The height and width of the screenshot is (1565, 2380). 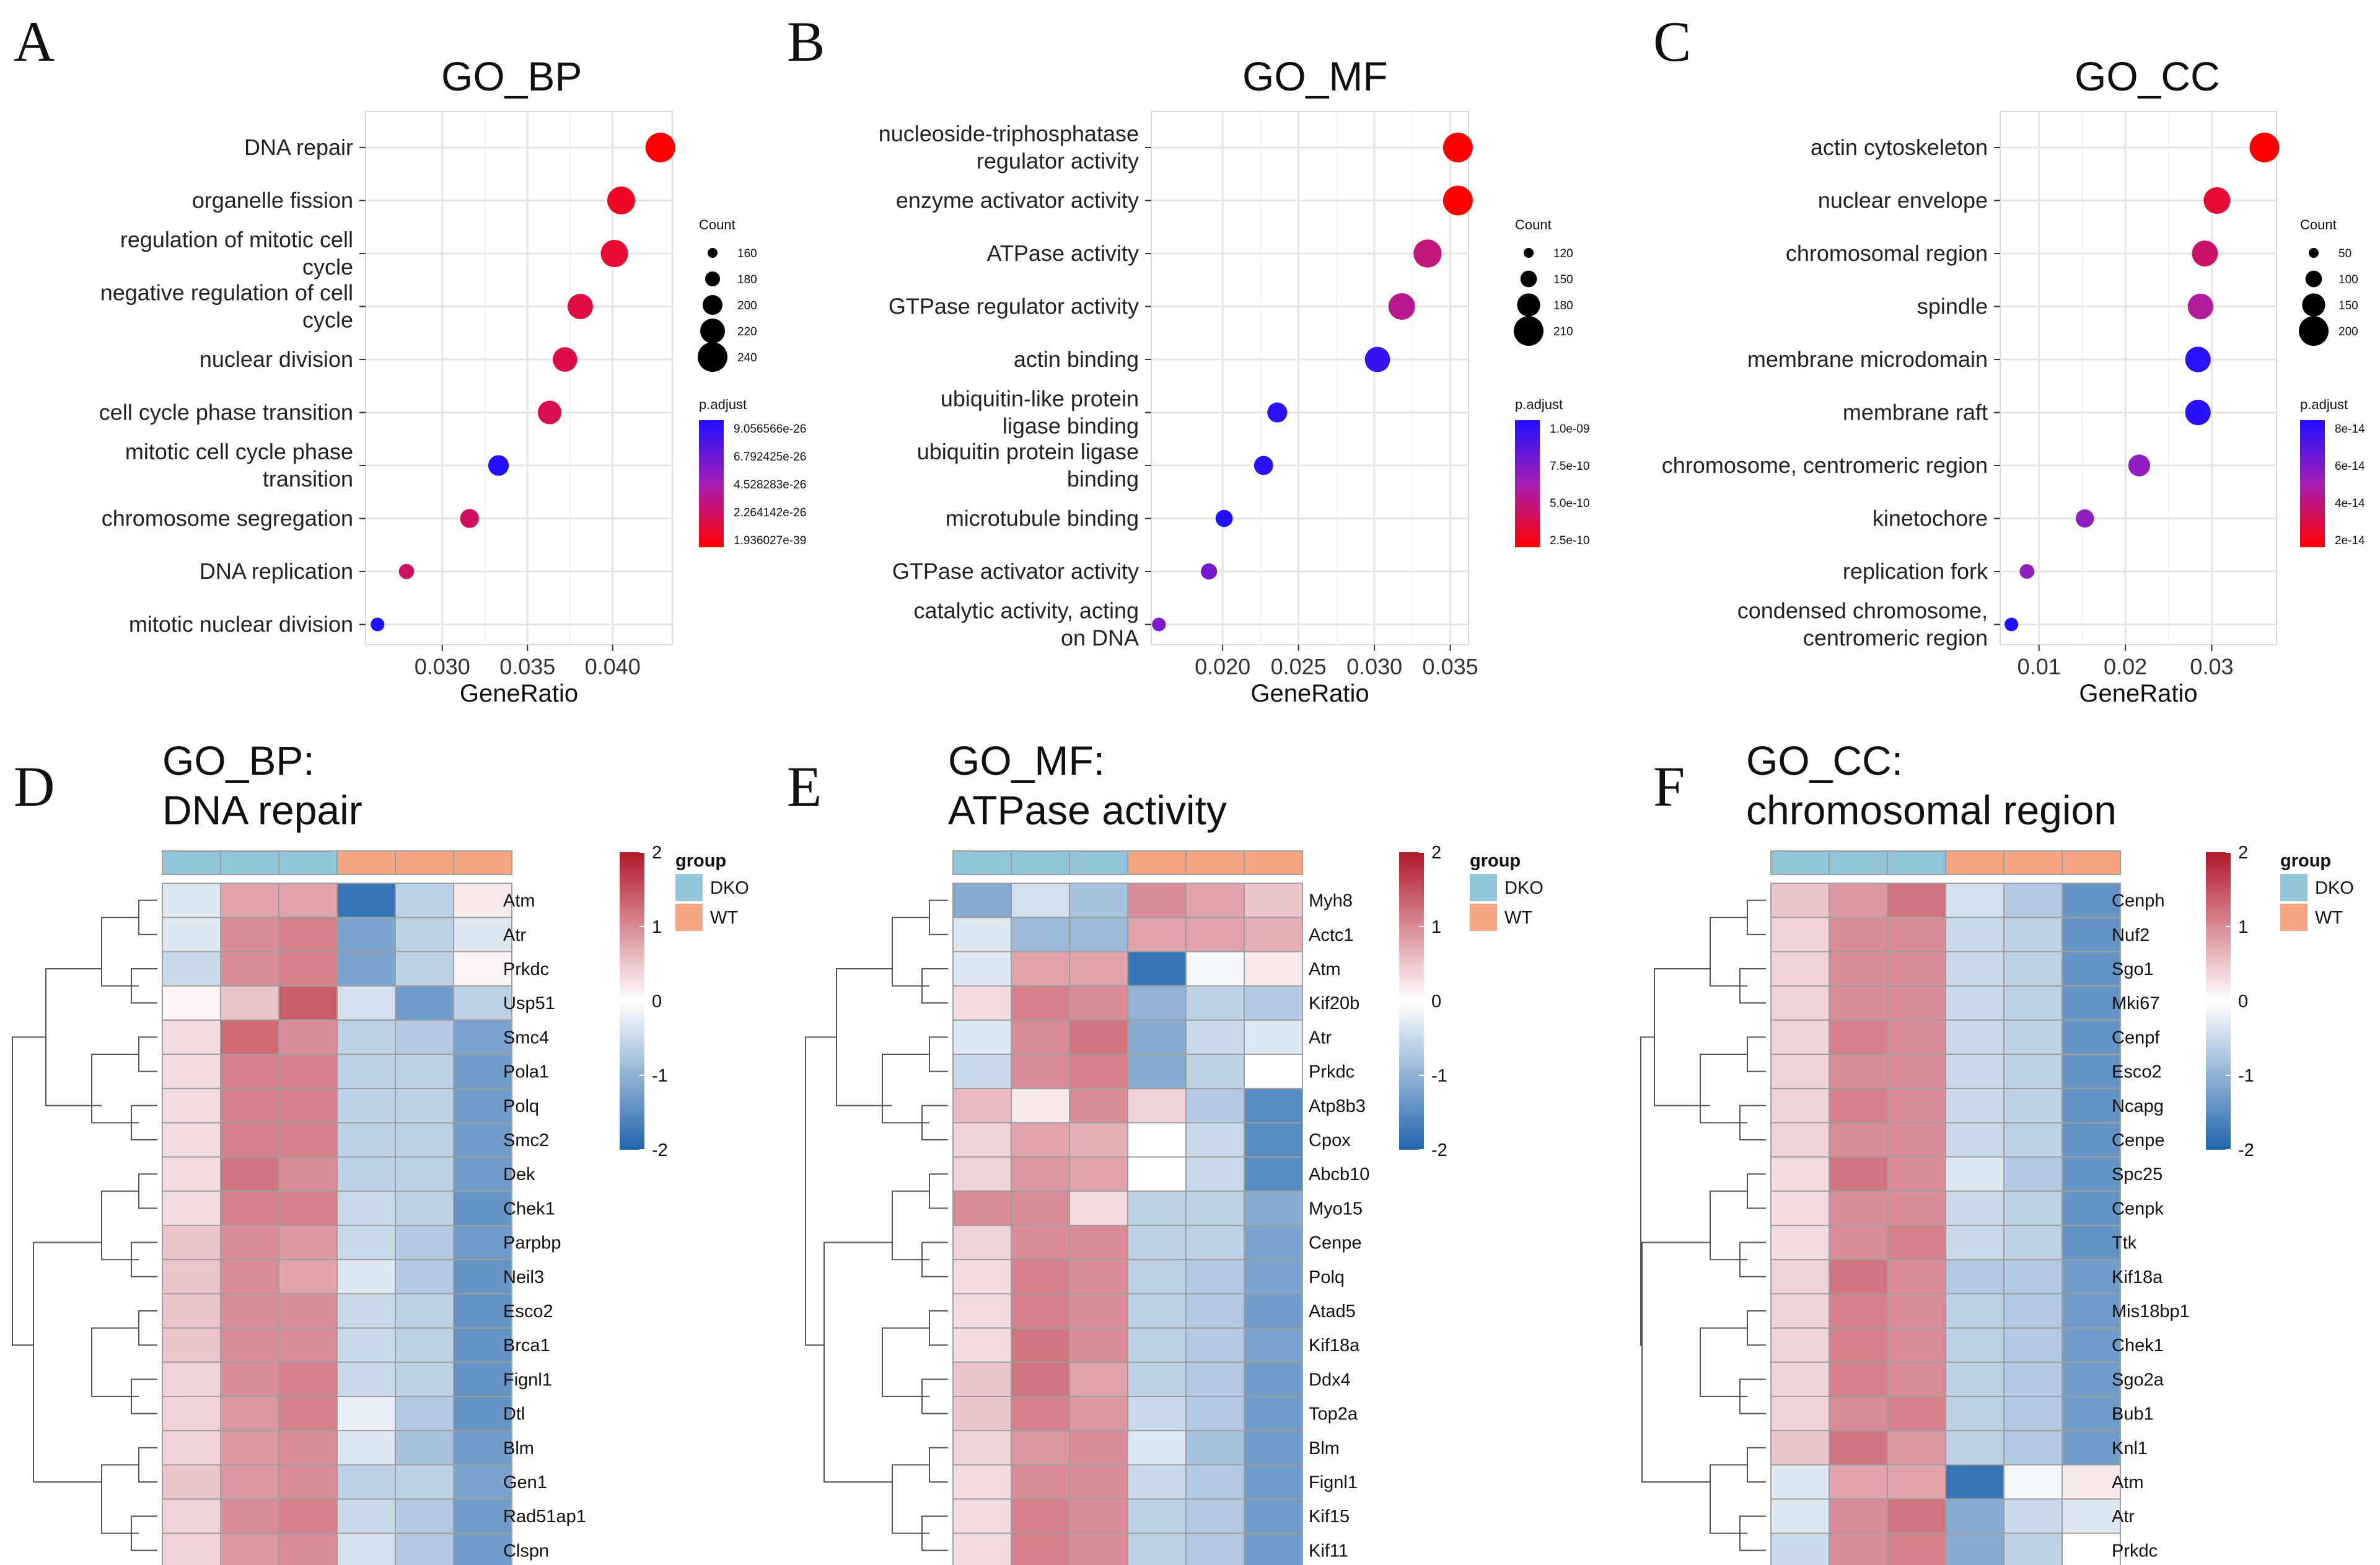 What do you see at coordinates (519, 1174) in the screenshot?
I see `gene-label: Dek` at bounding box center [519, 1174].